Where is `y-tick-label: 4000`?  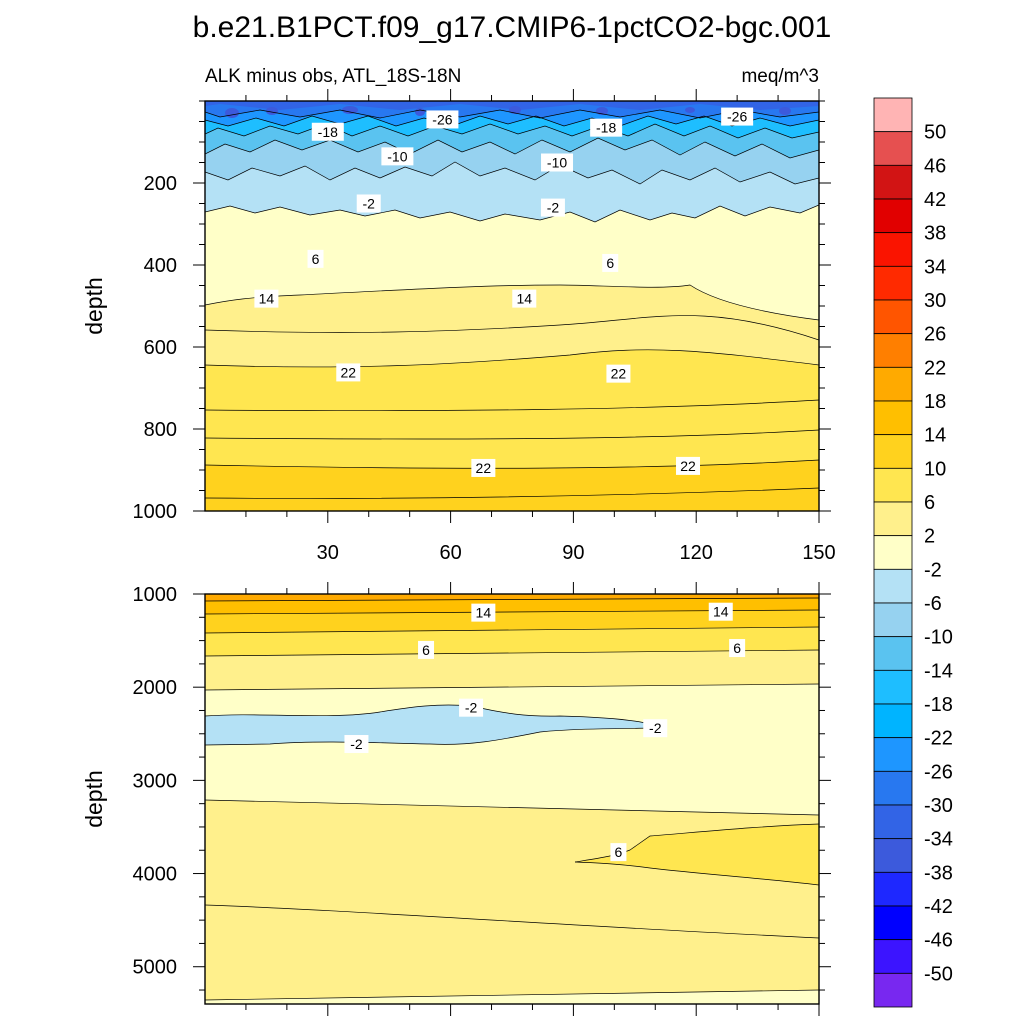
y-tick-label: 4000 is located at coordinates (155, 875).